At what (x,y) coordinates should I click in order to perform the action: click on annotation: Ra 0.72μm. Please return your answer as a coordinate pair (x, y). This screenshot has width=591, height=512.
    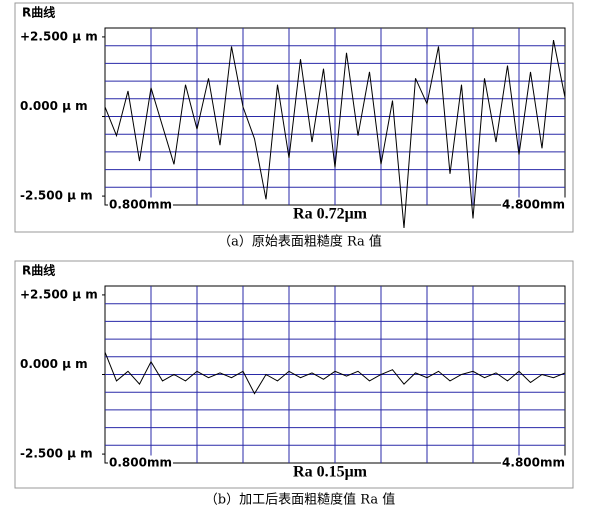
    Looking at the image, I should click on (330, 214).